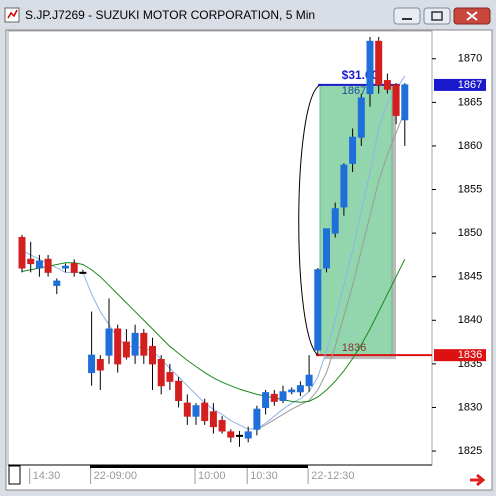 Image resolution: width=496 pixels, height=501 pixels. What do you see at coordinates (264, 476) in the screenshot?
I see `x-tick-label: 10:30` at bounding box center [264, 476].